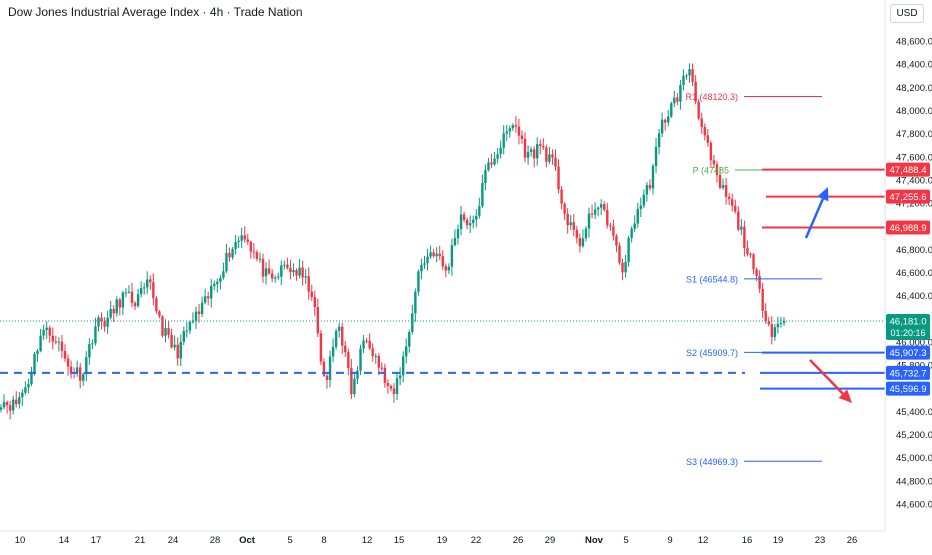 Image resolution: width=932 pixels, height=555 pixels. What do you see at coordinates (816, 213) in the screenshot?
I see `up-arrow` at bounding box center [816, 213].